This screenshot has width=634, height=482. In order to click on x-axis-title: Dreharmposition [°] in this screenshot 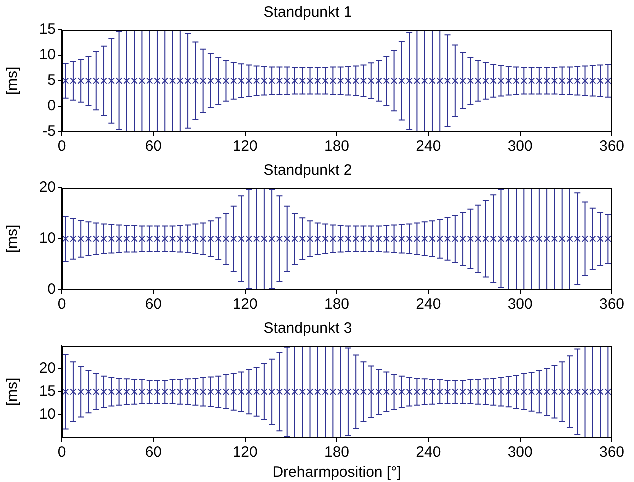, I will do `click(337, 473)`.